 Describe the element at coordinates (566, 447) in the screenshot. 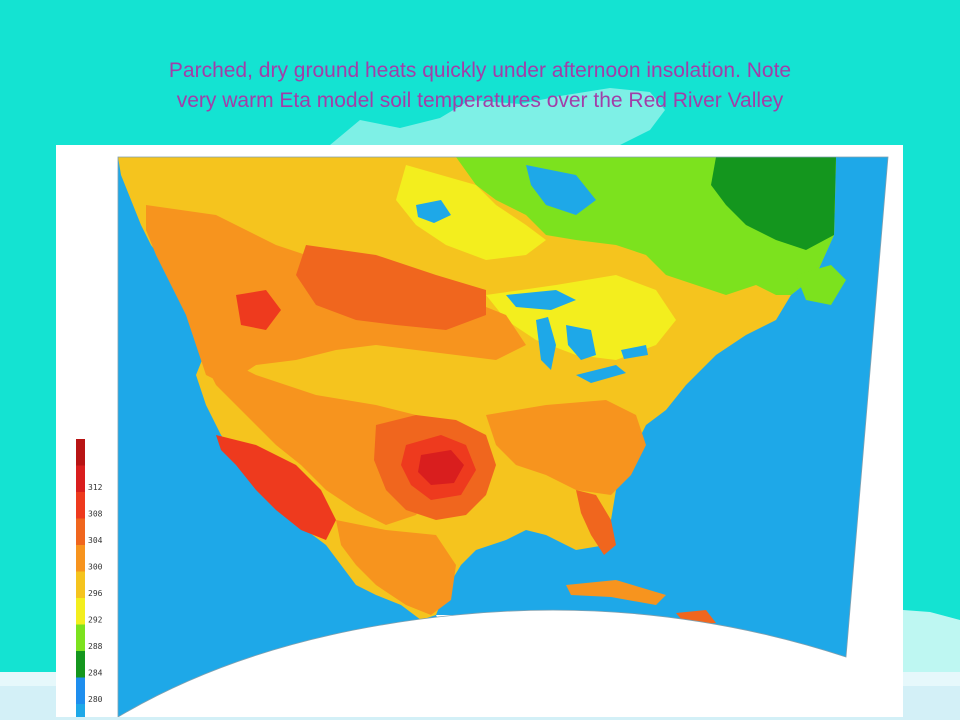

I see `warm-region-southeast` at that location.